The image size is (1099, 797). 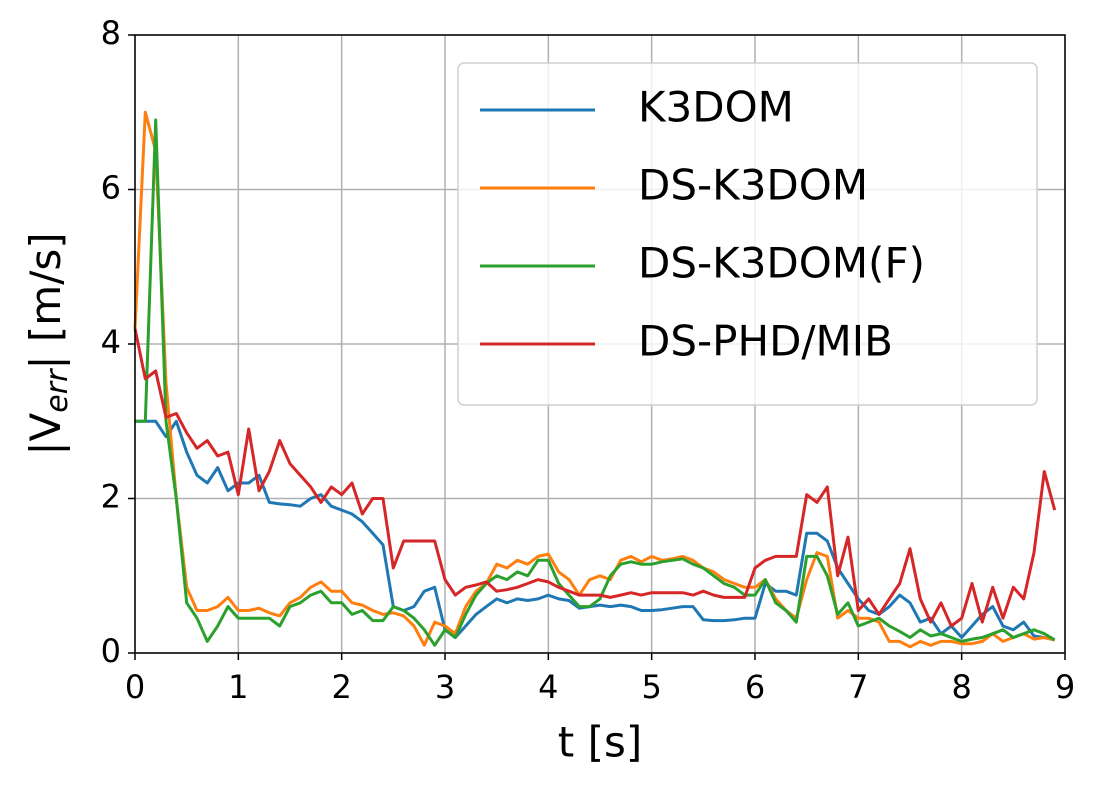 I want to click on y-tick-label: 8, so click(x=111, y=33).